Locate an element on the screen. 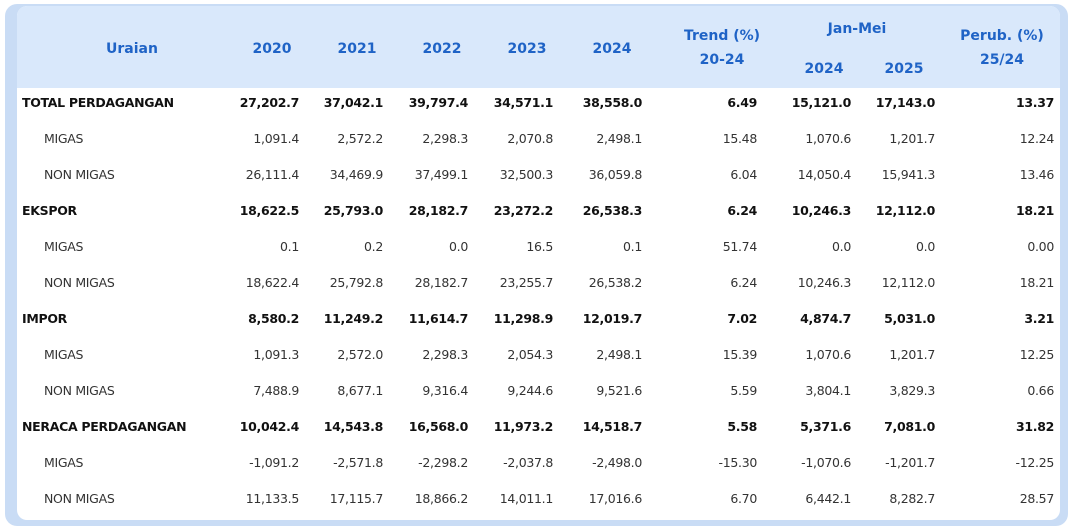 This screenshot has width=1075, height=532. cell-perub: 0.66 is located at coordinates (1040, 390).